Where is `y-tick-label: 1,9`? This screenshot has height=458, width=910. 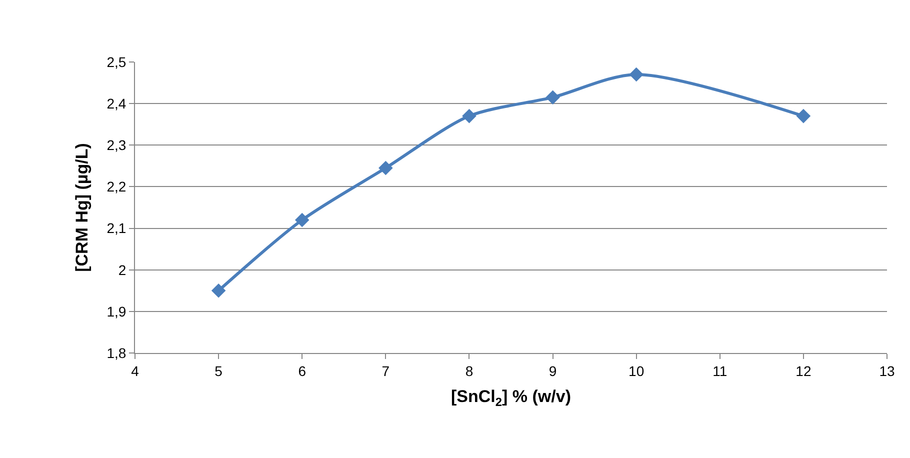 y-tick-label: 1,9 is located at coordinates (116, 311).